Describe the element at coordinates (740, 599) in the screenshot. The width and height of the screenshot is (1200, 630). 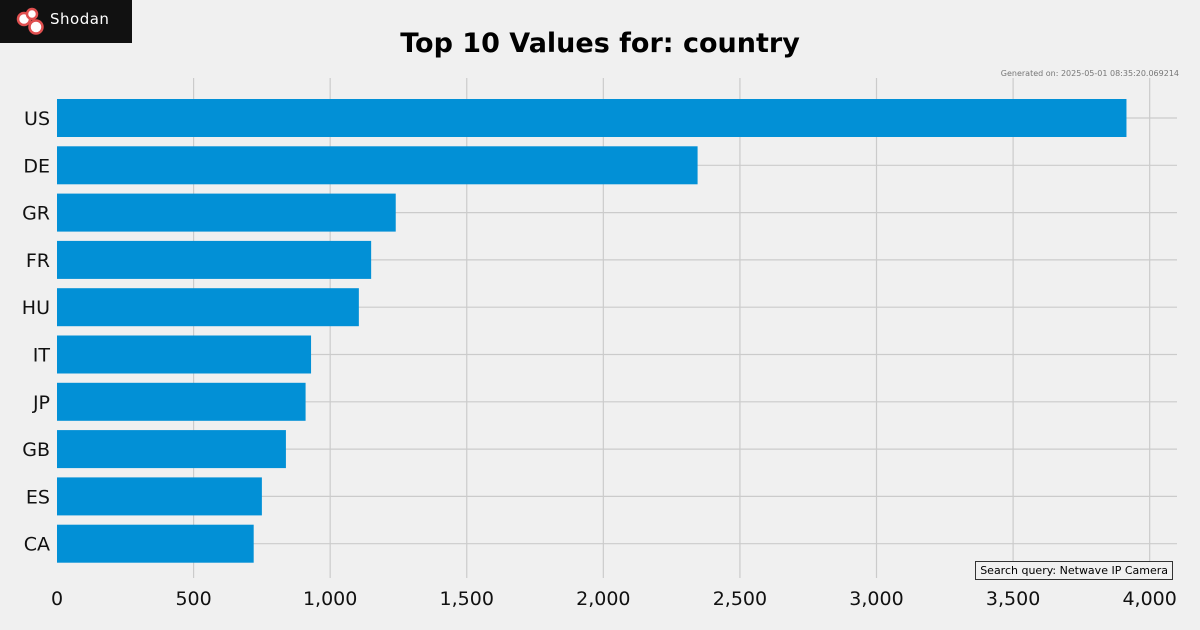
I see `x-tick-label: 2,500` at that location.